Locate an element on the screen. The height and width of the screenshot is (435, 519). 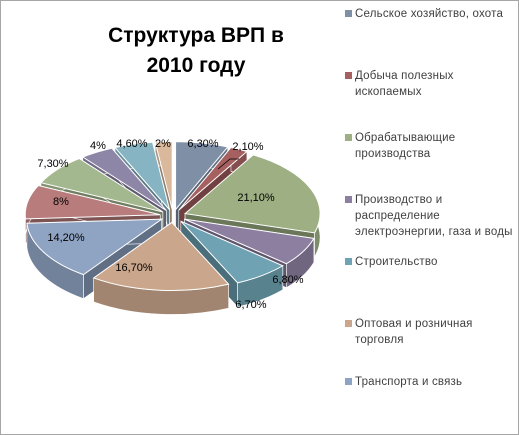
legend-label: Строительство is located at coordinates (396, 262).